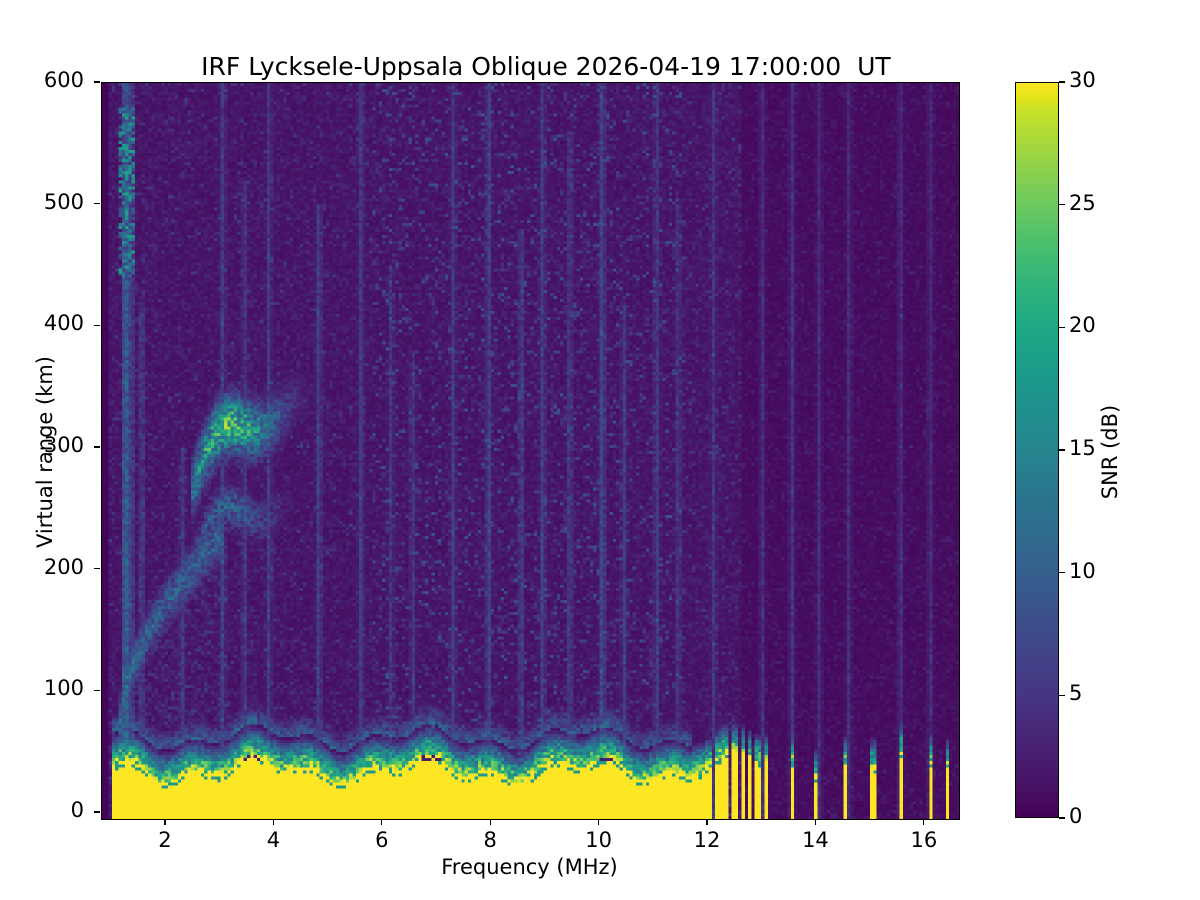 This screenshot has width=1200, height=900. What do you see at coordinates (165, 840) in the screenshot?
I see `x-tick-label: 2` at bounding box center [165, 840].